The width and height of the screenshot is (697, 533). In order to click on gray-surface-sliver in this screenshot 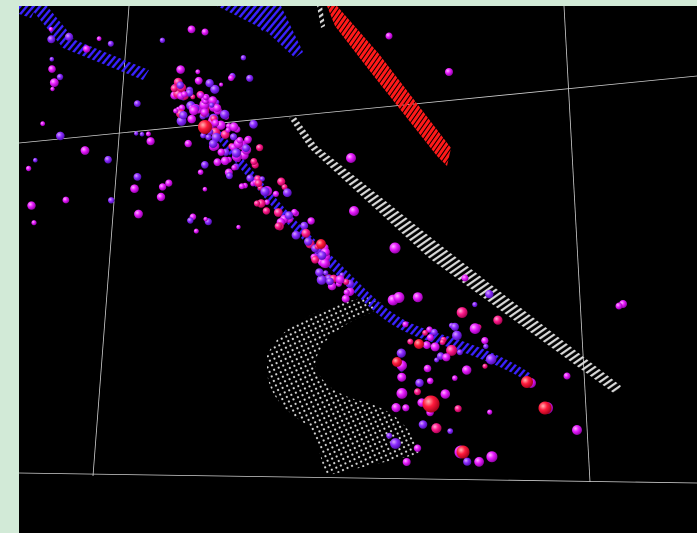, I will do `click(321, 17)`.